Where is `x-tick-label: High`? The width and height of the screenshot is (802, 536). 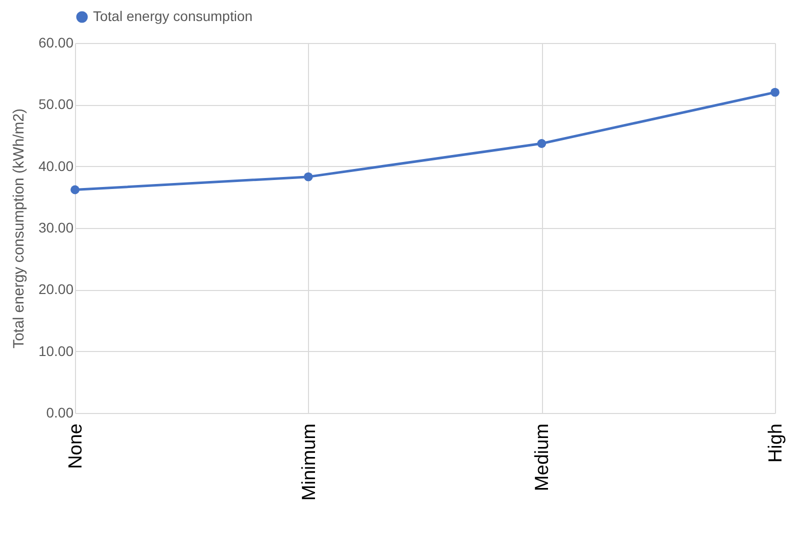
x-tick-label: High is located at coordinates (776, 443).